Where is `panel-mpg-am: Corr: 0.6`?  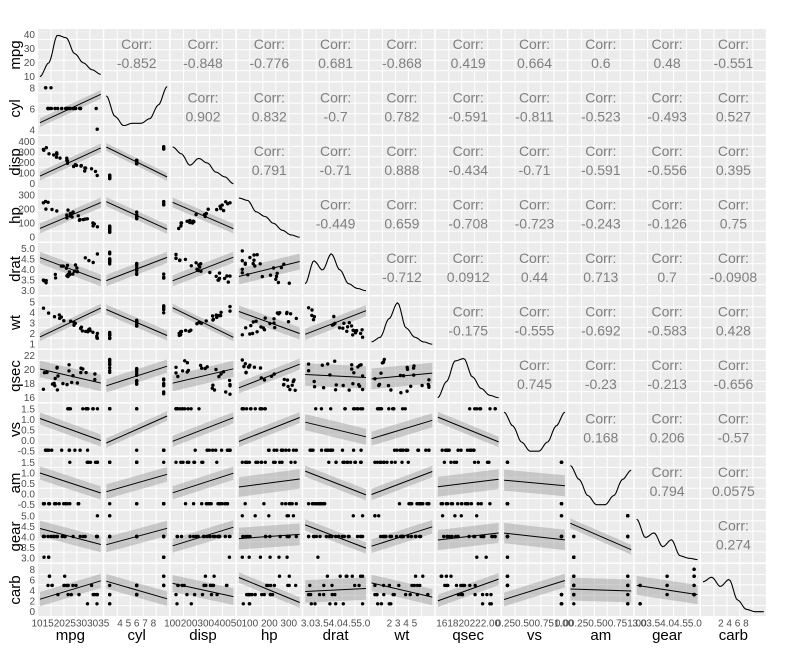
panel-mpg-am: Corr: 0.6 is located at coordinates (601, 55).